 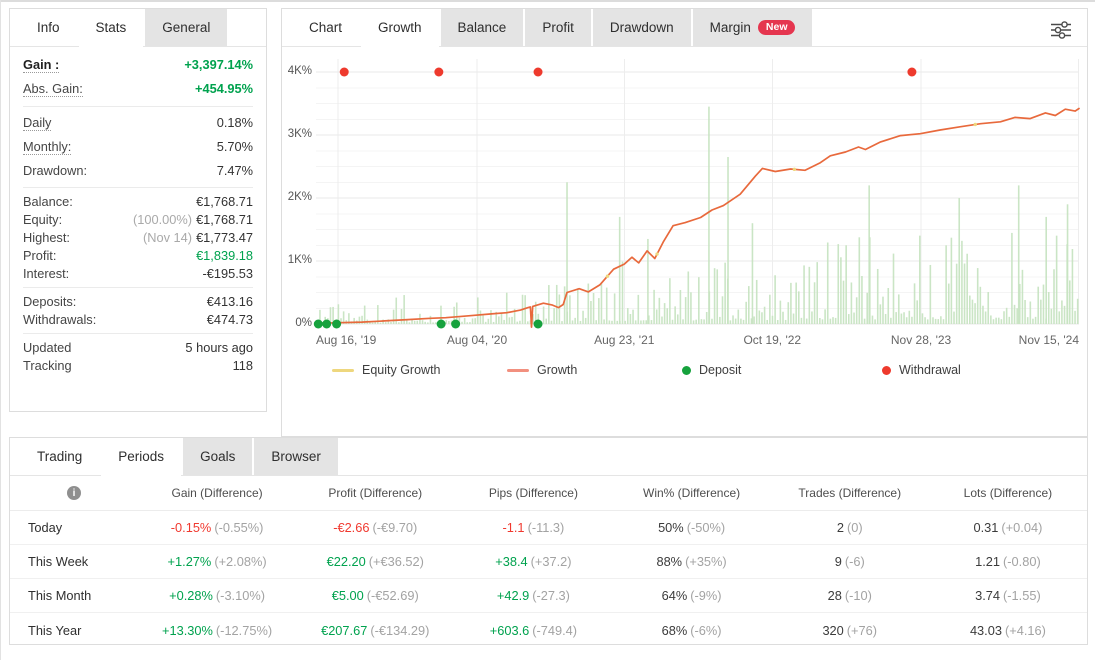 What do you see at coordinates (234, 122) in the screenshot?
I see `stat-value: 0.18%` at bounding box center [234, 122].